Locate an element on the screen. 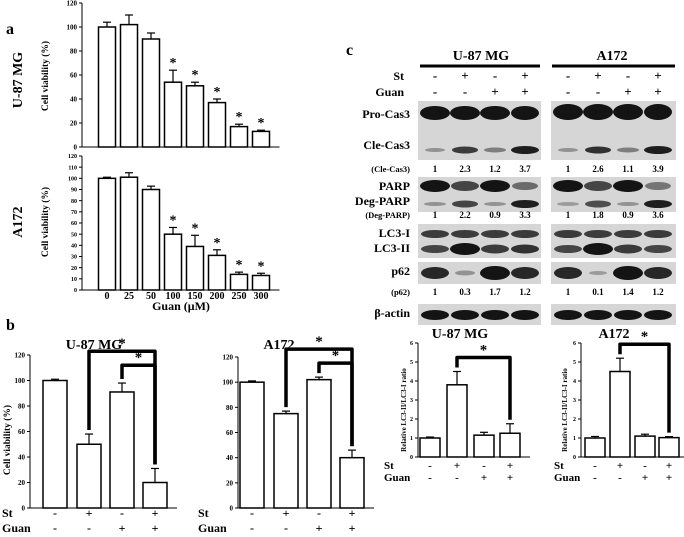  y-tick-label: 3 is located at coordinates (574, 401).